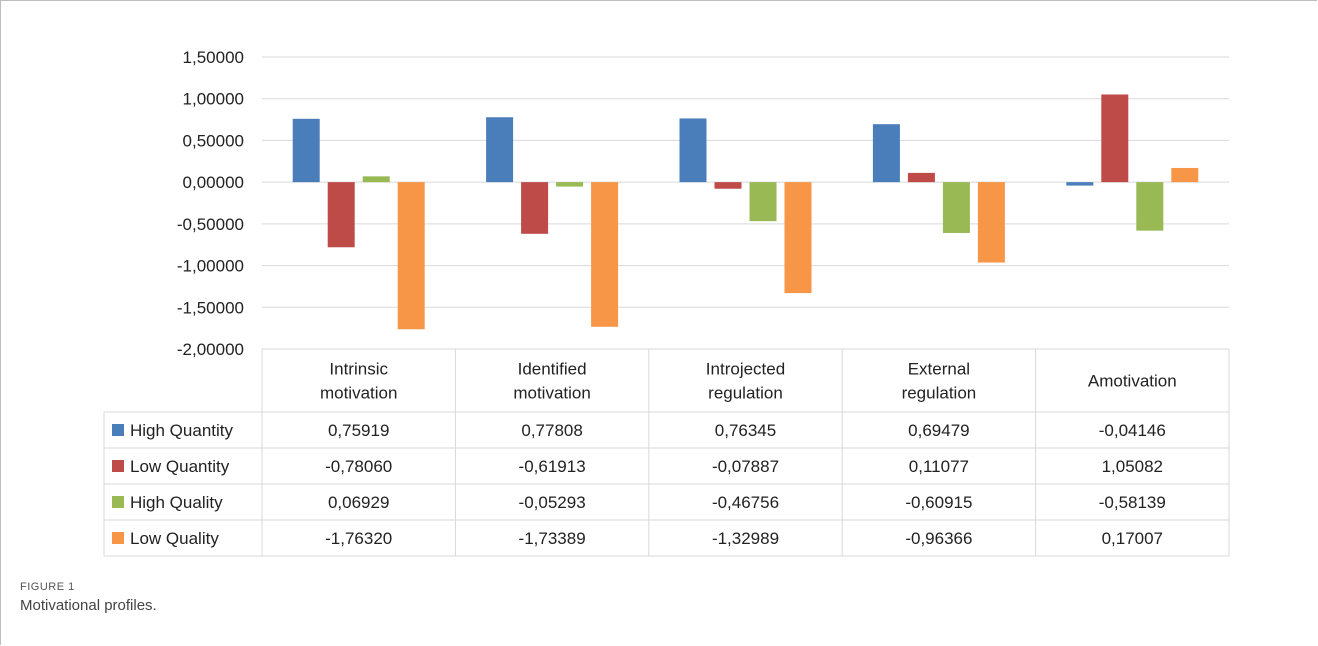 The height and width of the screenshot is (646, 1318). Describe the element at coordinates (358, 538) in the screenshot. I see `data-value: -1,76320` at that location.